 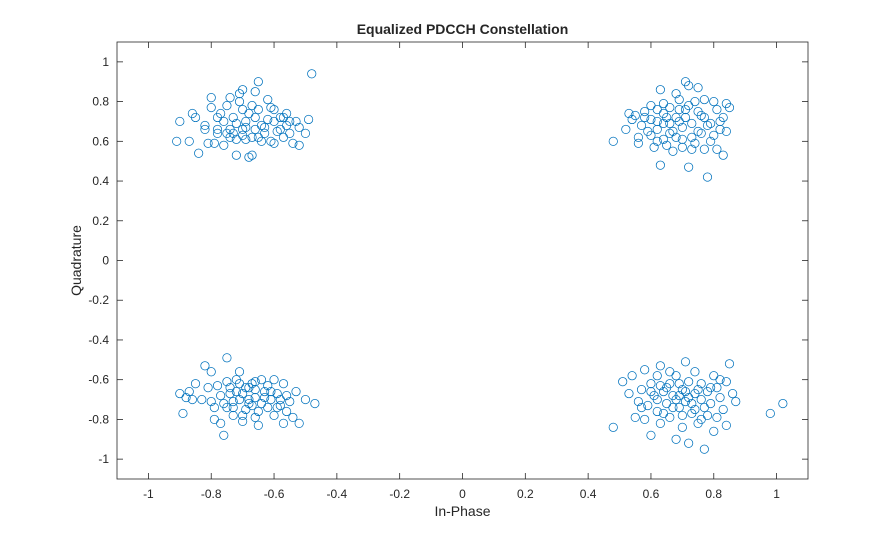 What do you see at coordinates (651, 494) in the screenshot?
I see `x-tick-label: 0.6` at bounding box center [651, 494].